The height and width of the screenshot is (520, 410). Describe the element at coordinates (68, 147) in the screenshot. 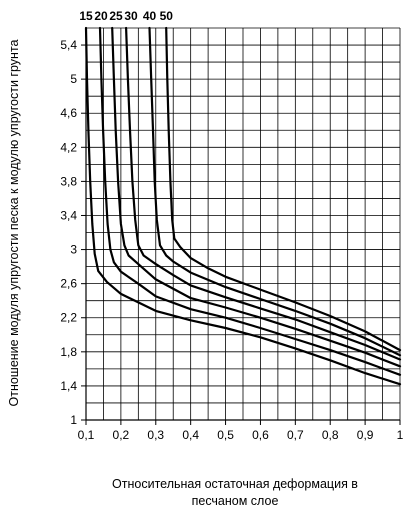

I see `y-tick-label: 4,2` at that location.